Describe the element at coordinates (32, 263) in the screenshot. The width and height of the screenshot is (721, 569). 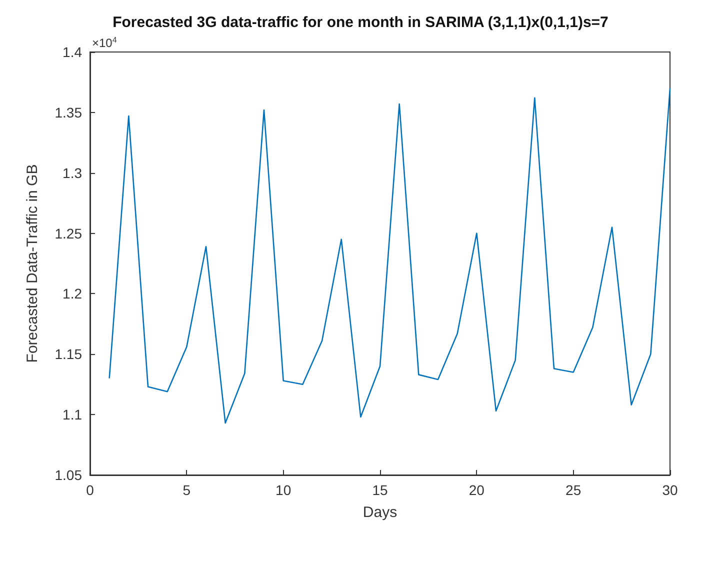
I see `y-axis-title: Forecasted Data-Traffic in GB` at that location.